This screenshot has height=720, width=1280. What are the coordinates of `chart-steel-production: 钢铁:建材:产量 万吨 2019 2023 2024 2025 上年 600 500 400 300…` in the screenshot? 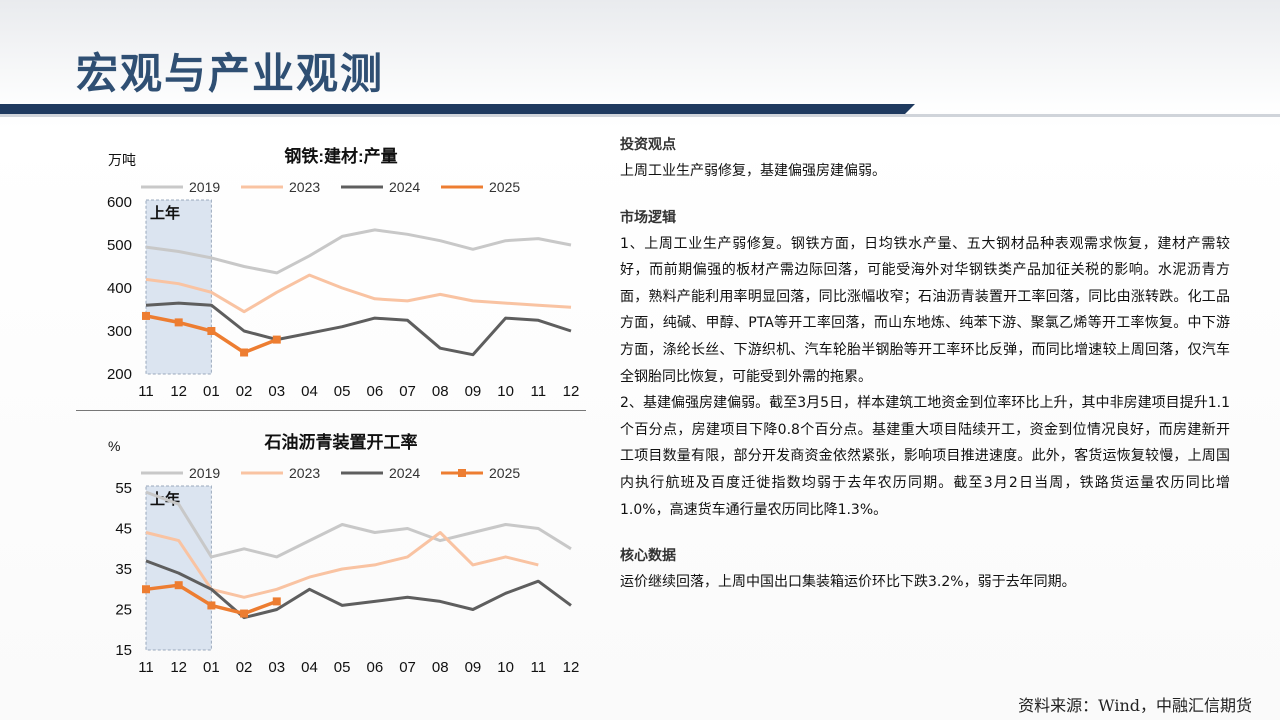 It's located at (343, 273).